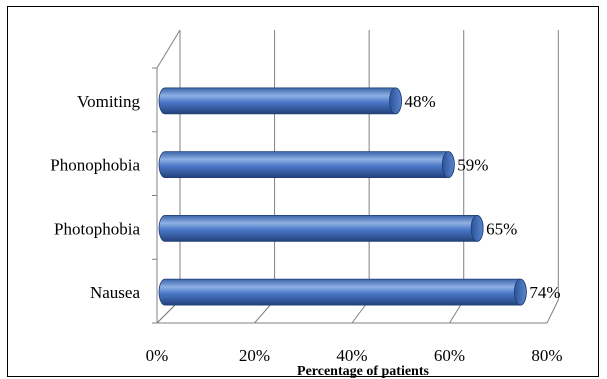 The width and height of the screenshot is (607, 379). What do you see at coordinates (472, 165) in the screenshot?
I see `data-label: 59%` at bounding box center [472, 165].